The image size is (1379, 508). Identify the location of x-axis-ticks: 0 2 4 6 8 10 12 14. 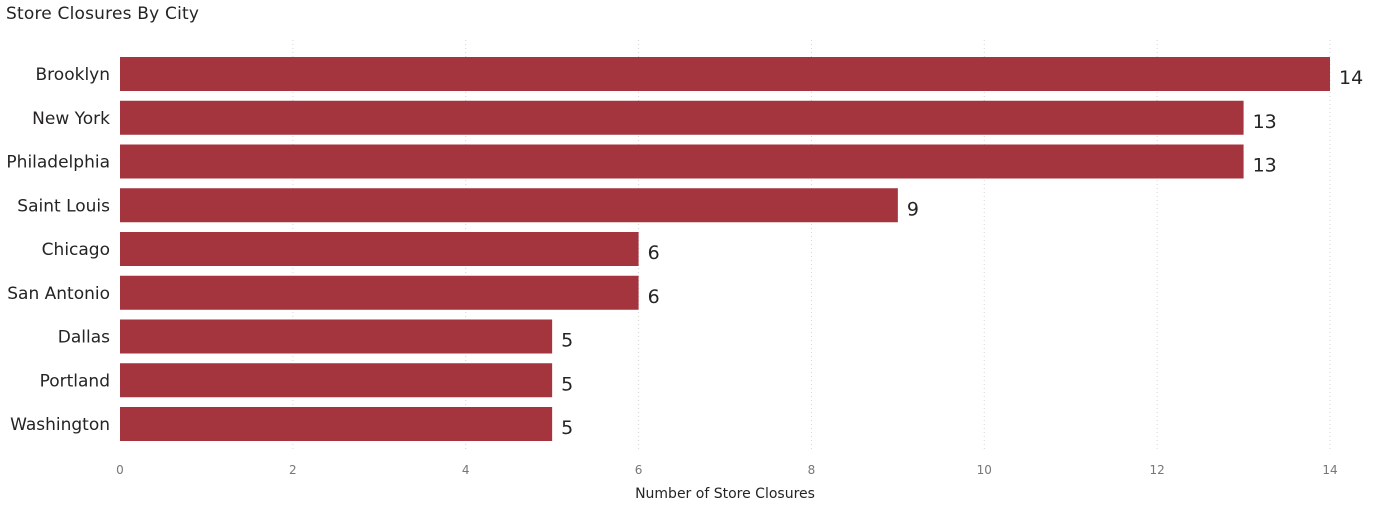
(726, 470).